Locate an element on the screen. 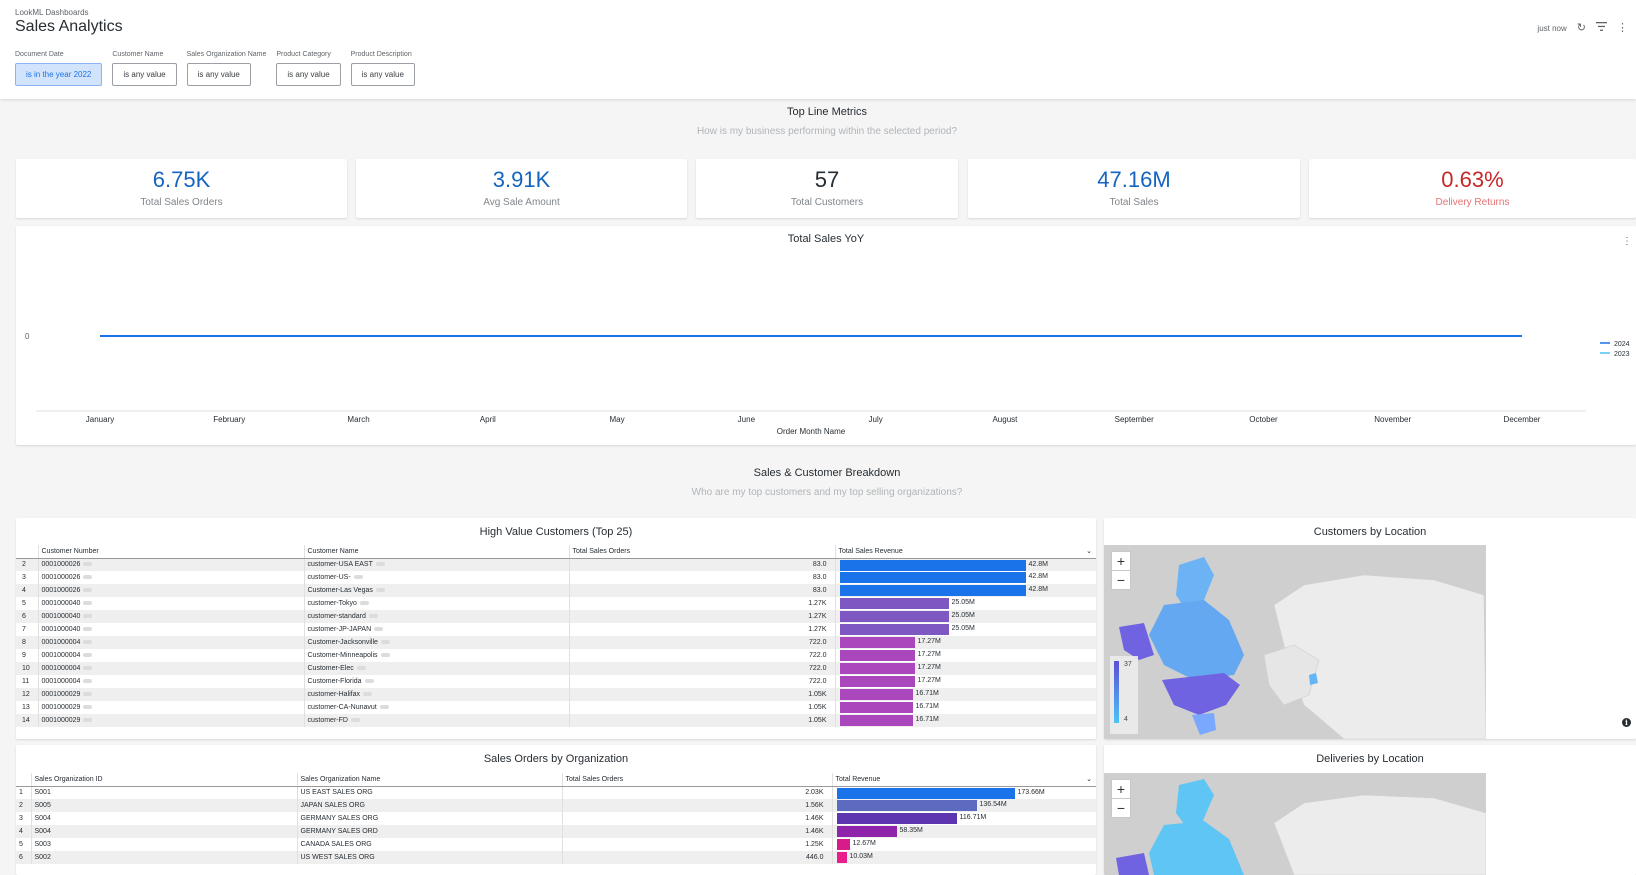 The width and height of the screenshot is (1636, 875). customer-name-cell: customer-FD is located at coordinates (436, 720).